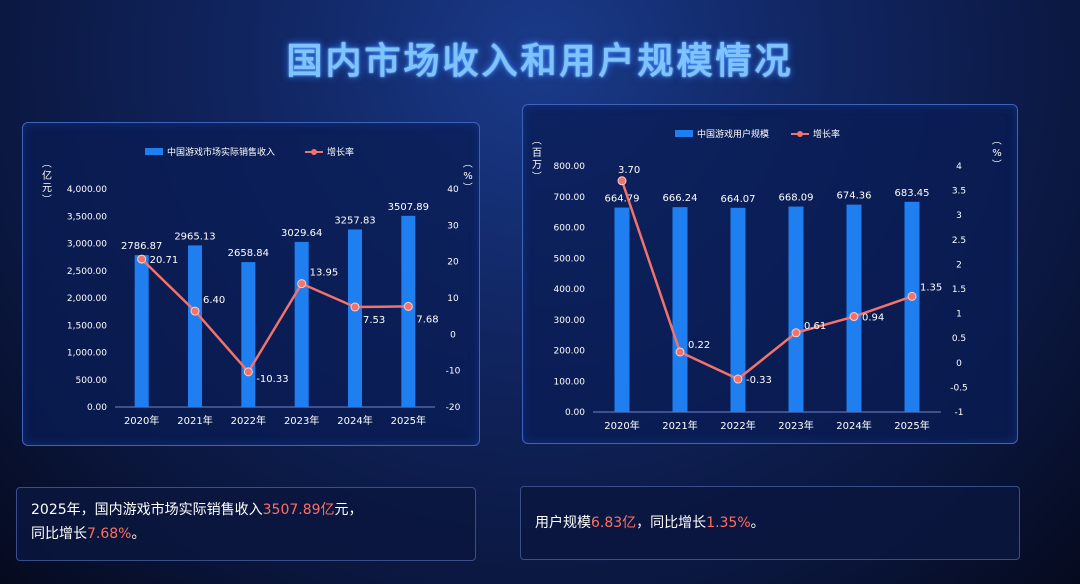 This screenshot has height=584, width=1080. Describe the element at coordinates (47, 188) in the screenshot. I see `y-axis-left-title: 元` at that location.